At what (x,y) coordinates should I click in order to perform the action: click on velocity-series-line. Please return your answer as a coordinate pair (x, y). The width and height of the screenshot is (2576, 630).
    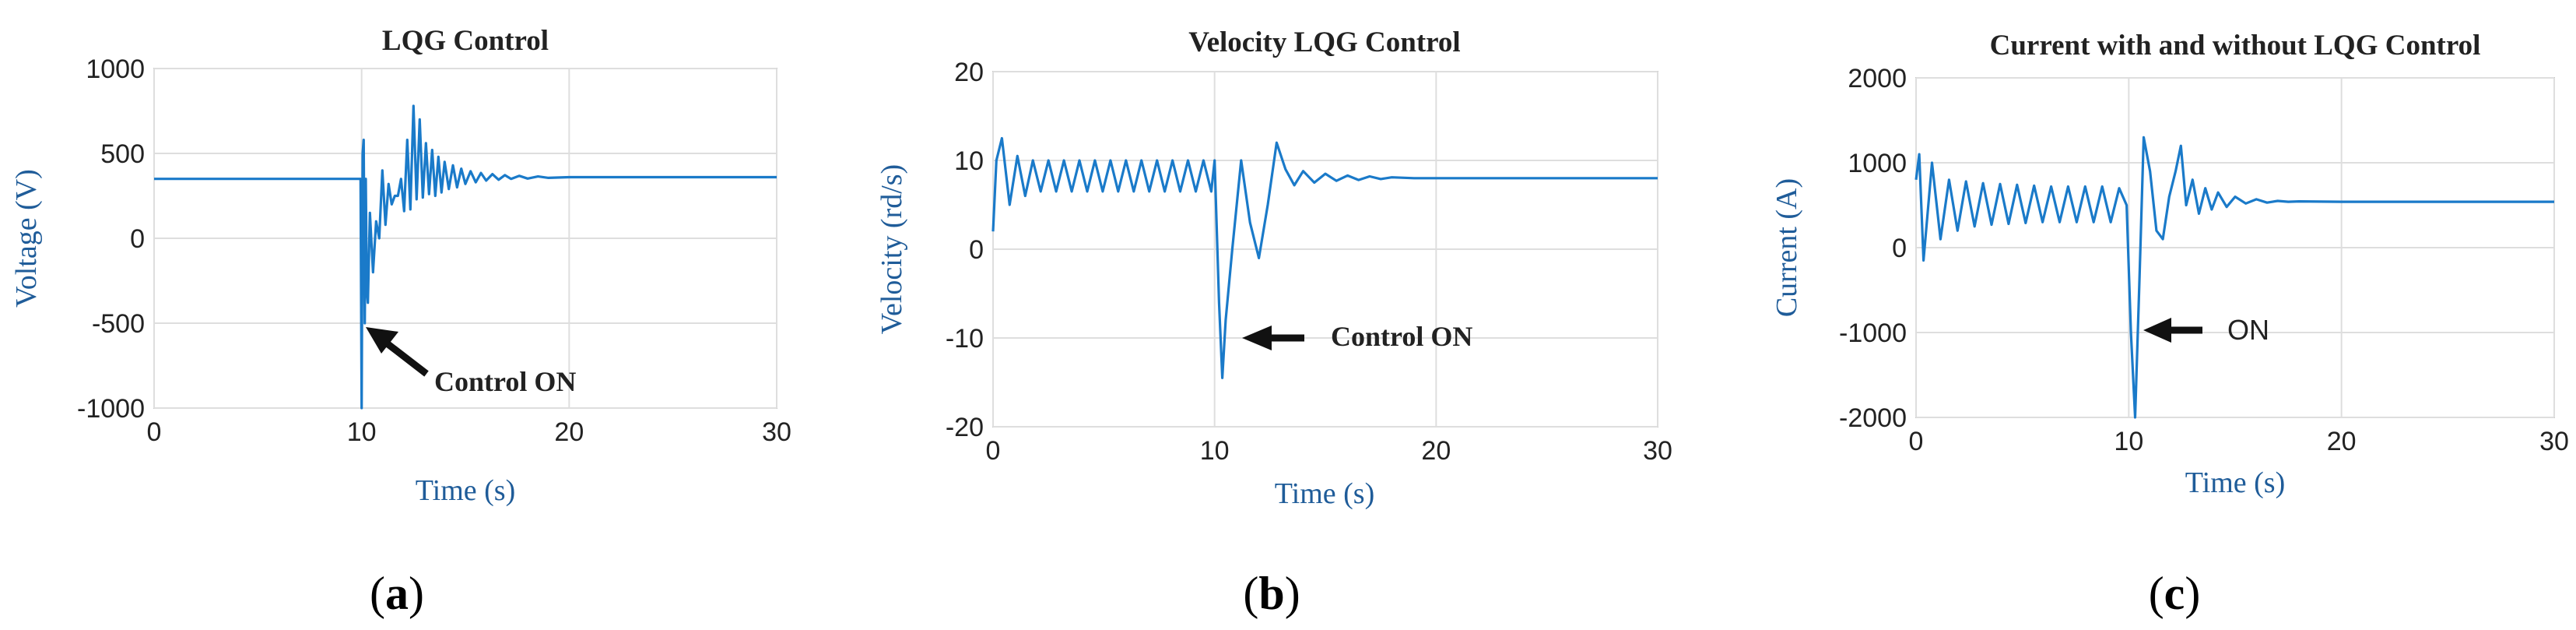
    Looking at the image, I should click on (1325, 257).